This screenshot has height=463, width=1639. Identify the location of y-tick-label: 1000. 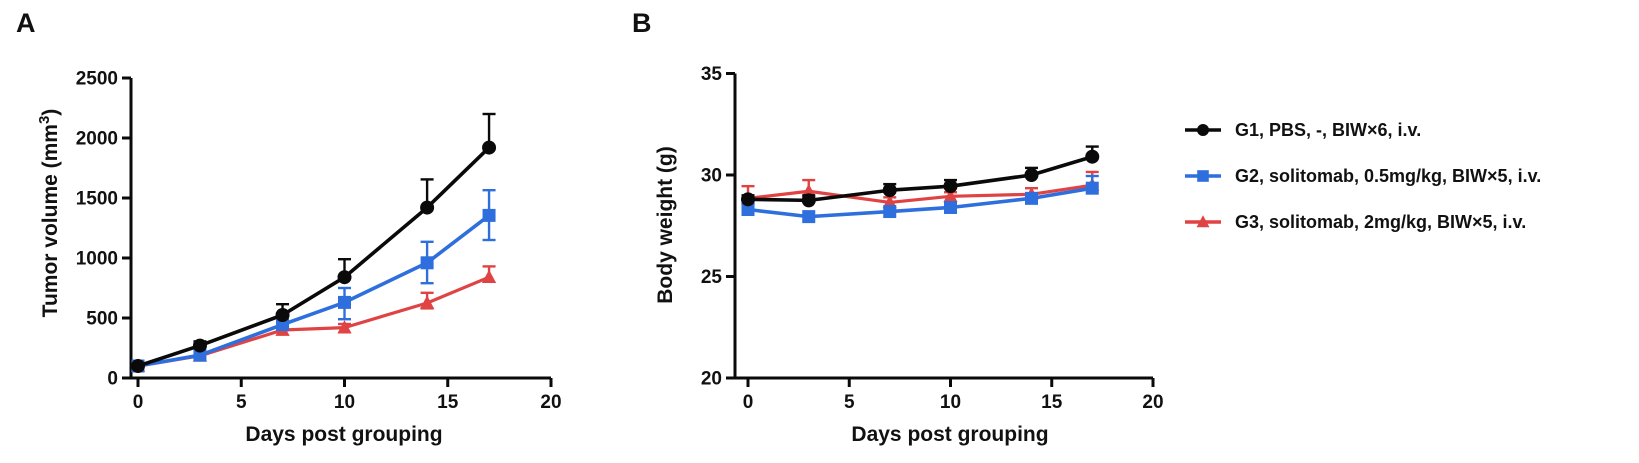
(97, 259).